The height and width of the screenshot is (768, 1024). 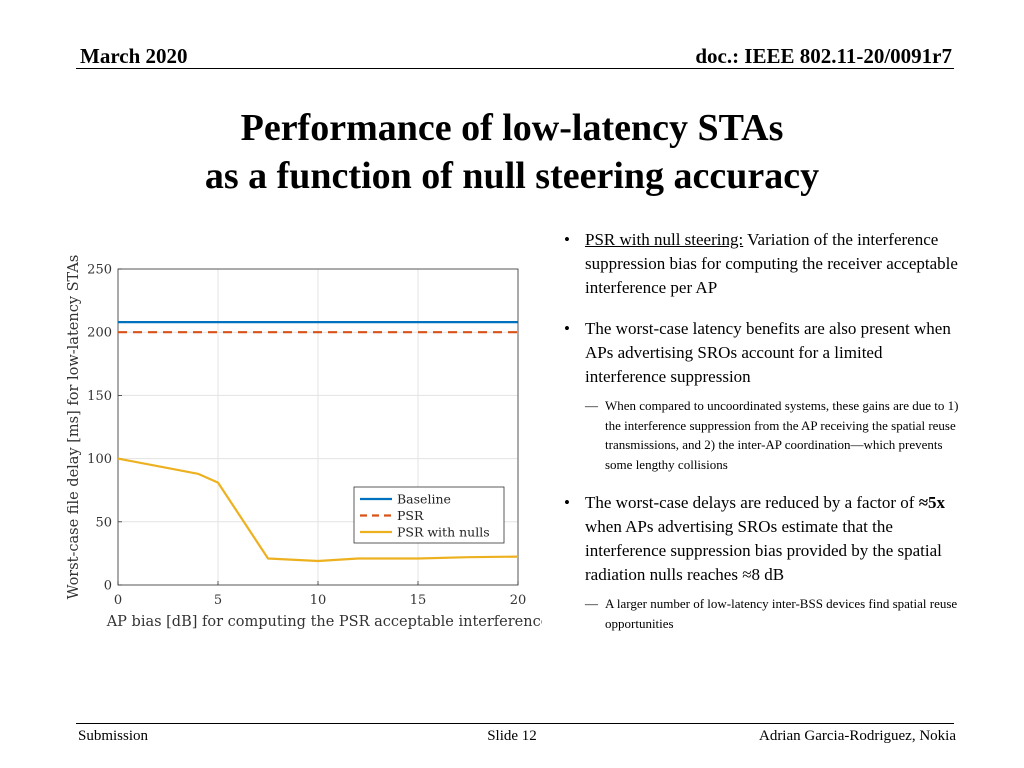 What do you see at coordinates (512, 176) in the screenshot?
I see `slide-title-line-2: as a function of null steering accuracy` at bounding box center [512, 176].